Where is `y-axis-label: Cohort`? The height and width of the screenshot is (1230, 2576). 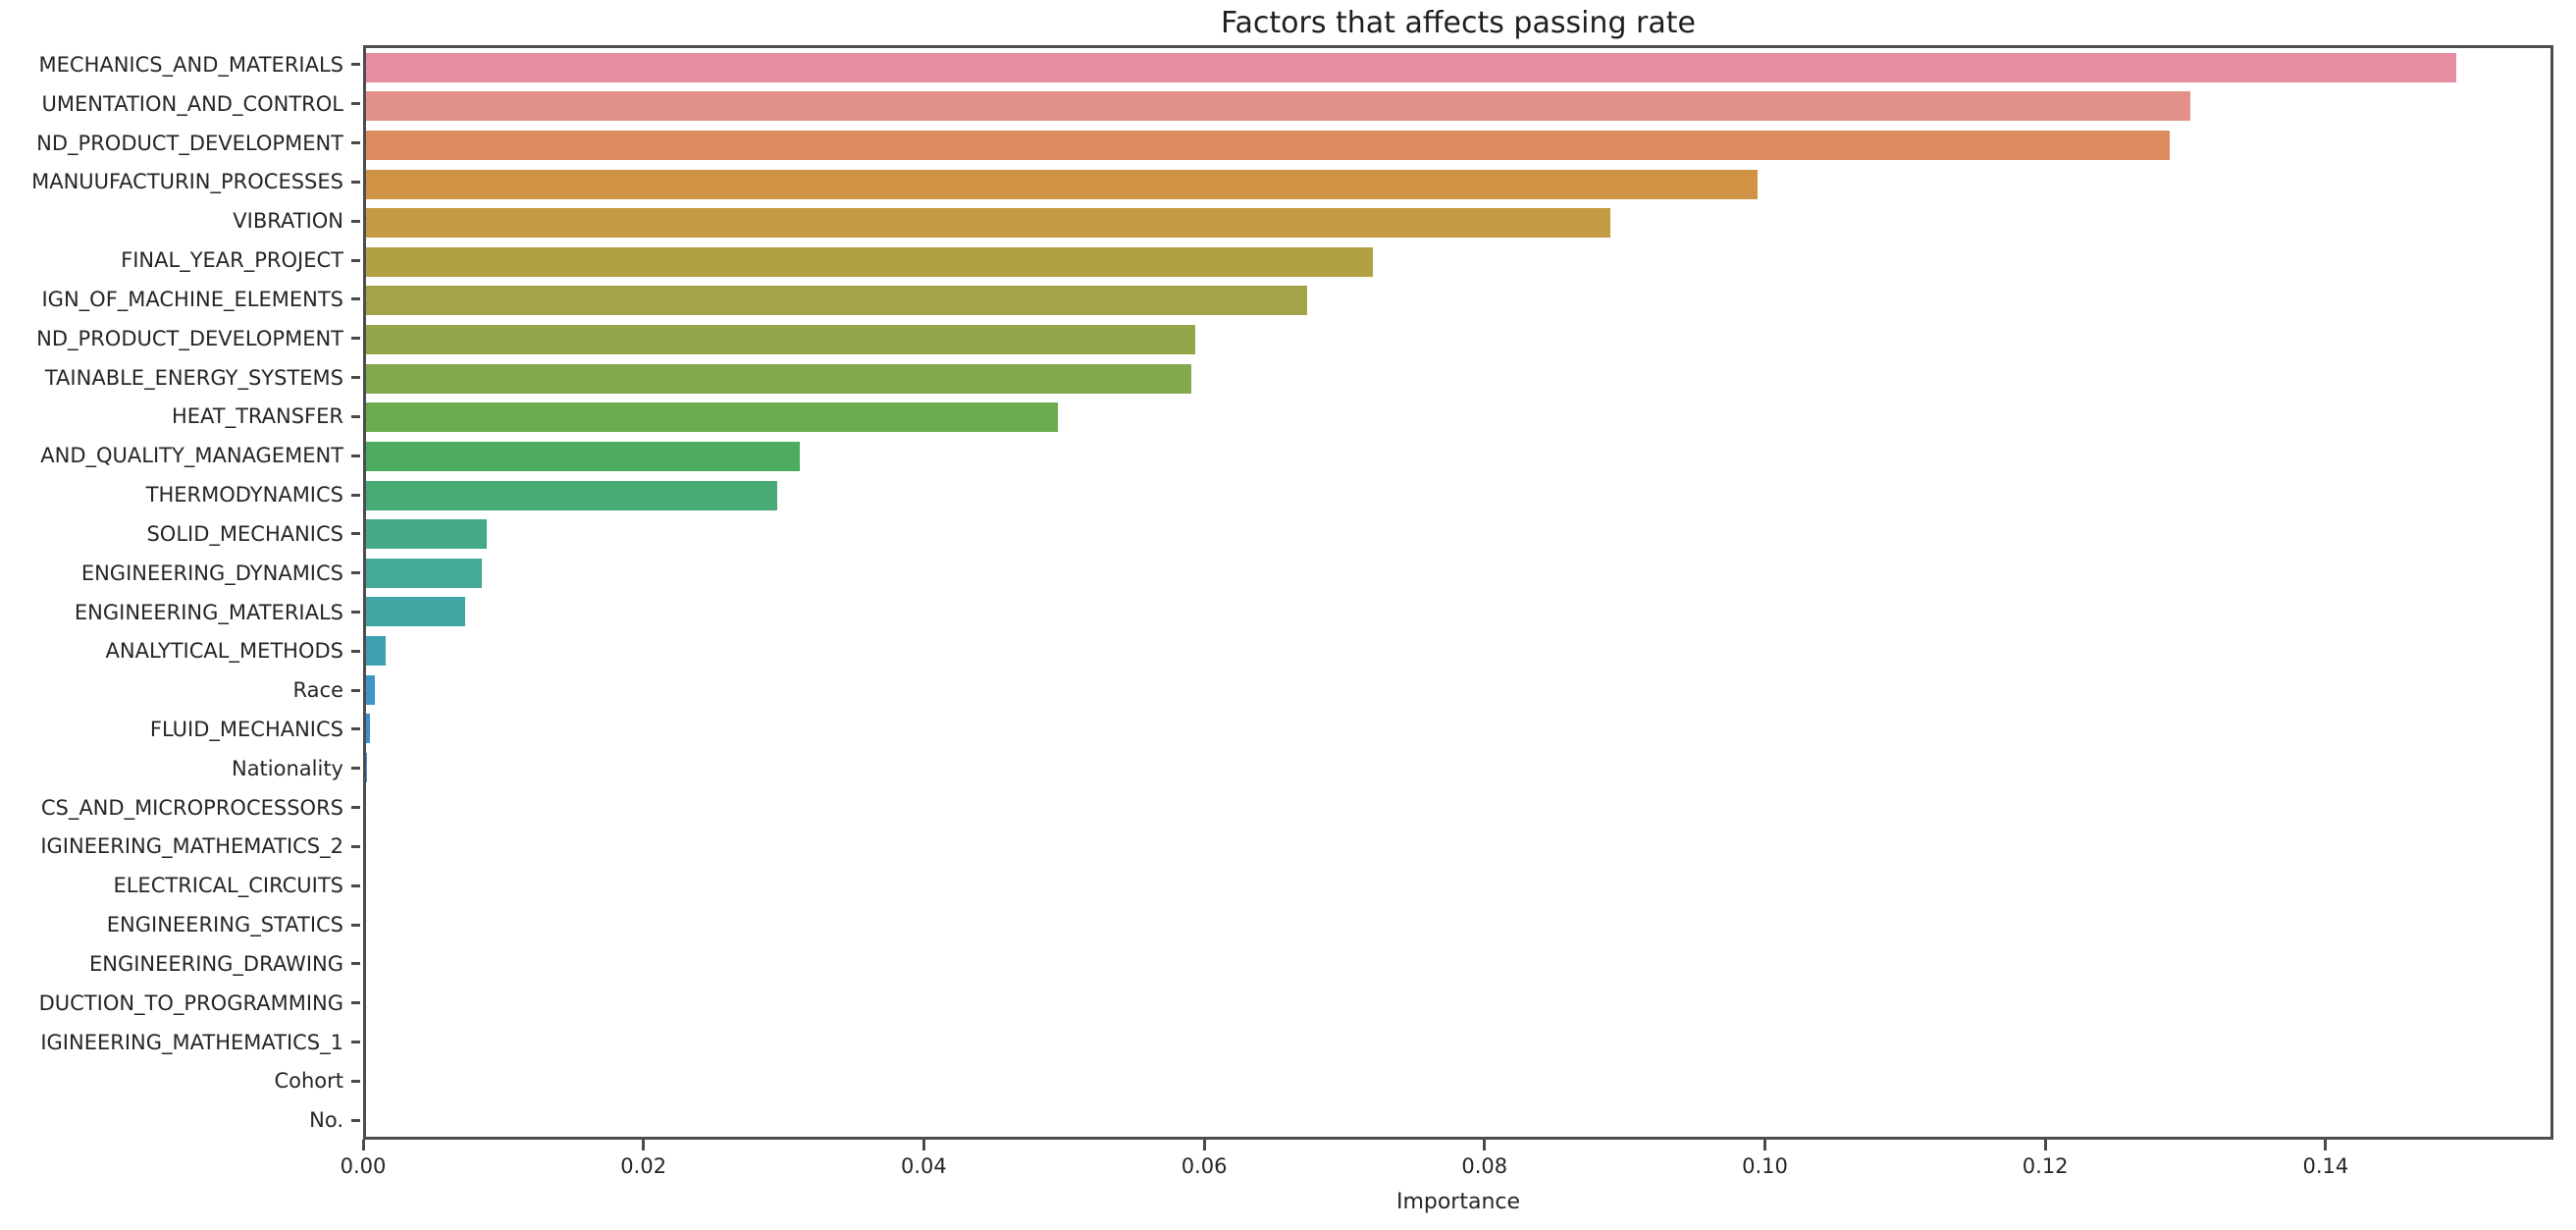 y-axis-label: Cohort is located at coordinates (308, 1081).